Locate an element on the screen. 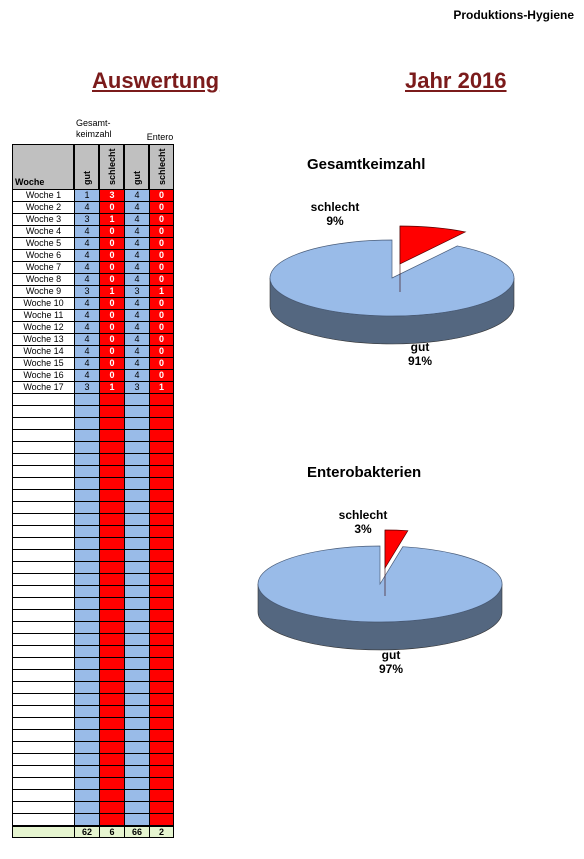 The width and height of the screenshot is (584, 859). header-woche: Woche is located at coordinates (43, 167).